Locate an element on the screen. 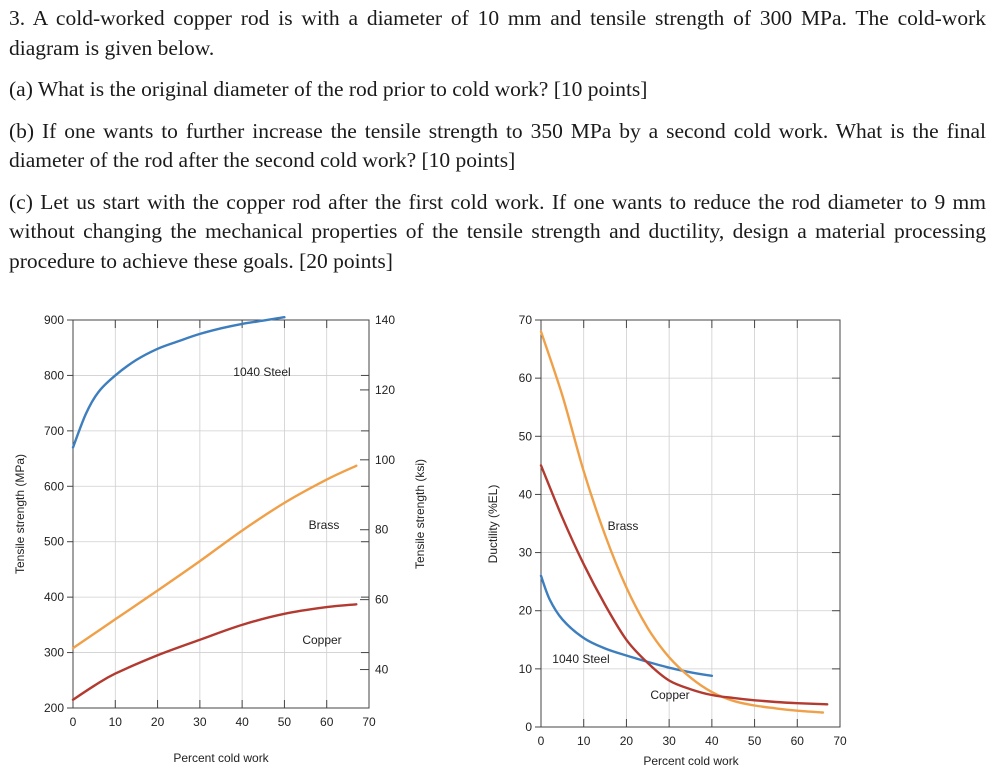 The width and height of the screenshot is (993, 777). y-axis-label: Ductility (%EL) is located at coordinates (493, 524).